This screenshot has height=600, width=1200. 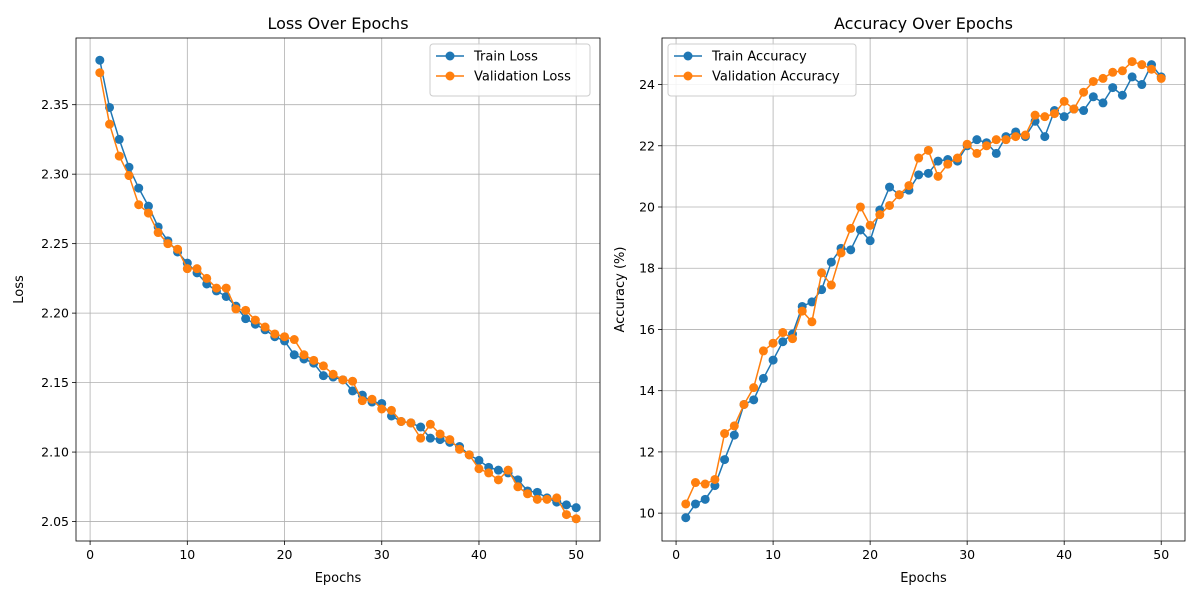 I want to click on y-tick-label: 12, so click(x=647, y=451).